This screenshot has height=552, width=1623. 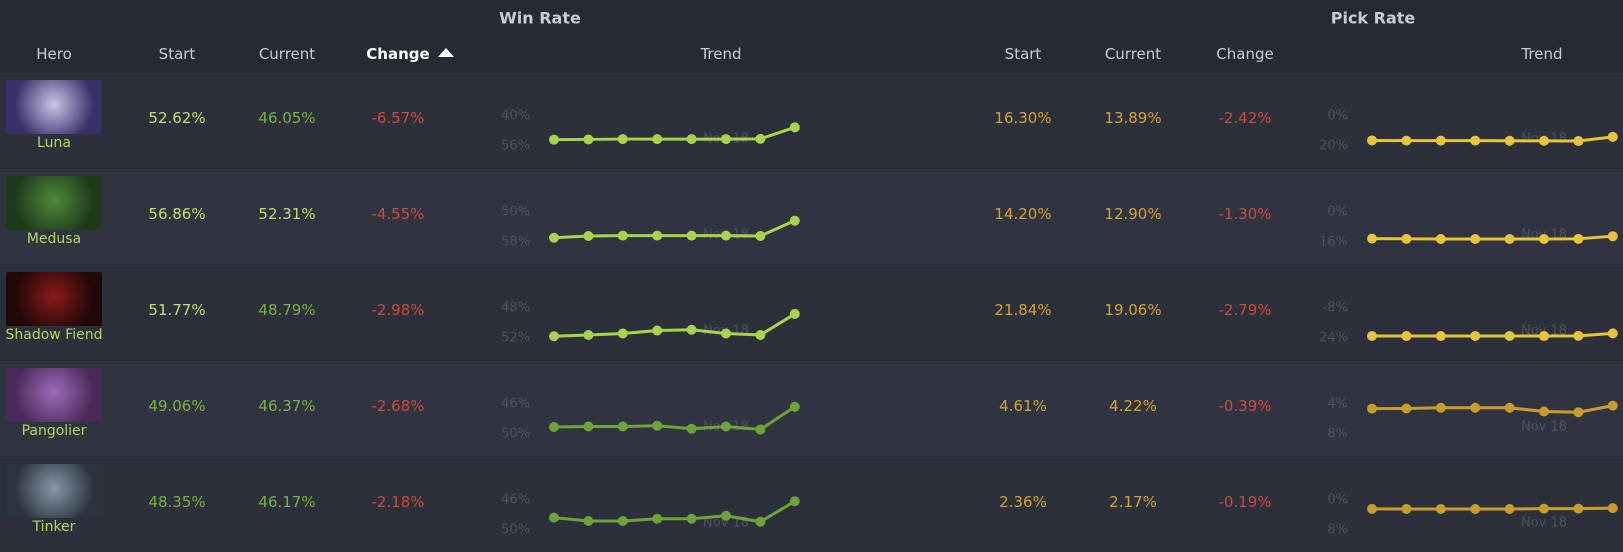 What do you see at coordinates (1542, 54) in the screenshot?
I see `column-header: Trend` at bounding box center [1542, 54].